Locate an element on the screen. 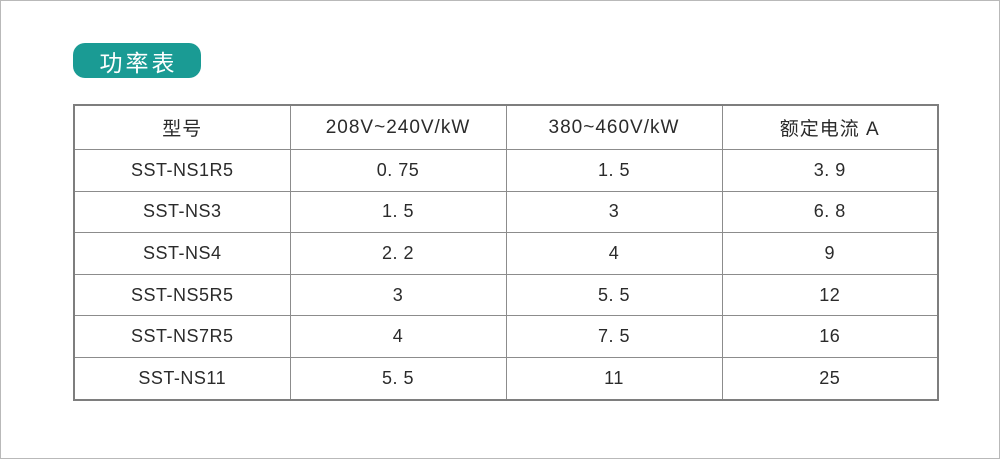 This screenshot has width=1000, height=459. column-header-rated-current: 额定电流 A is located at coordinates (830, 127).